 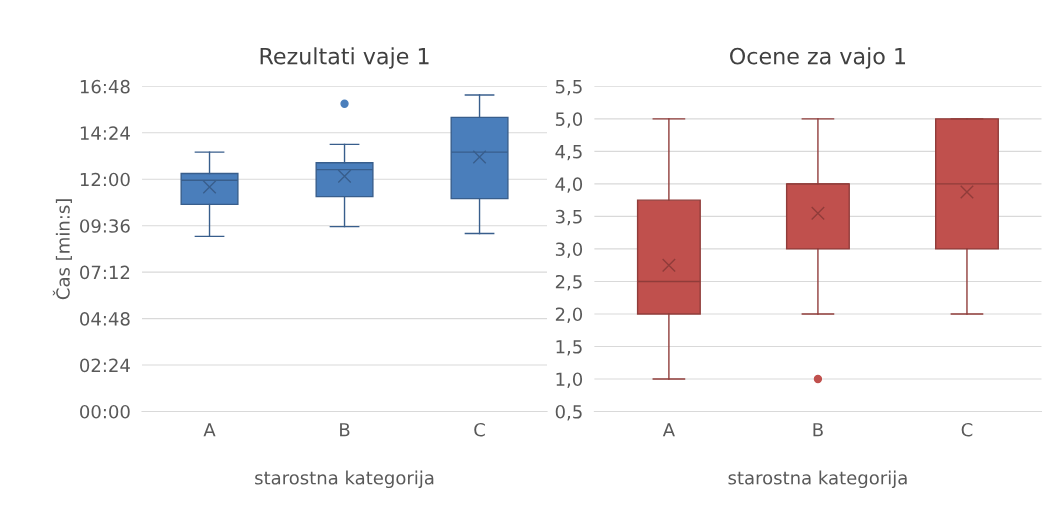 I want to click on y-tick-label: 2,0, so click(x=569, y=315).